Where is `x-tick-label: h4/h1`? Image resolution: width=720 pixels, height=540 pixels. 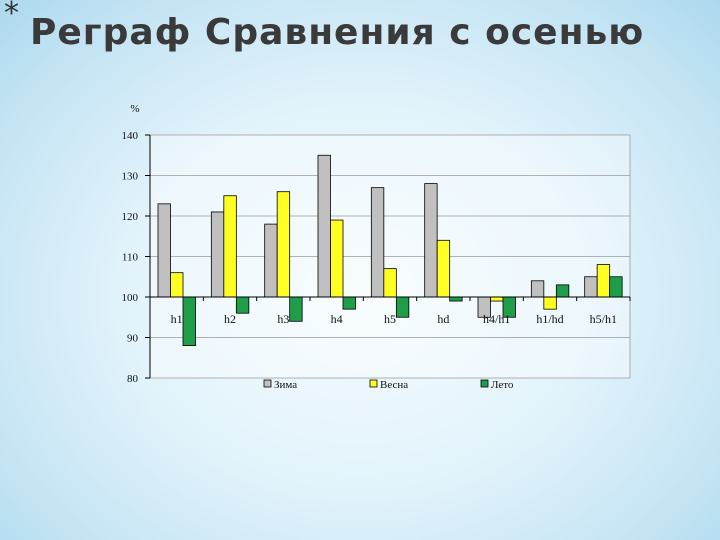 x-tick-label: h4/h1 is located at coordinates (496, 319).